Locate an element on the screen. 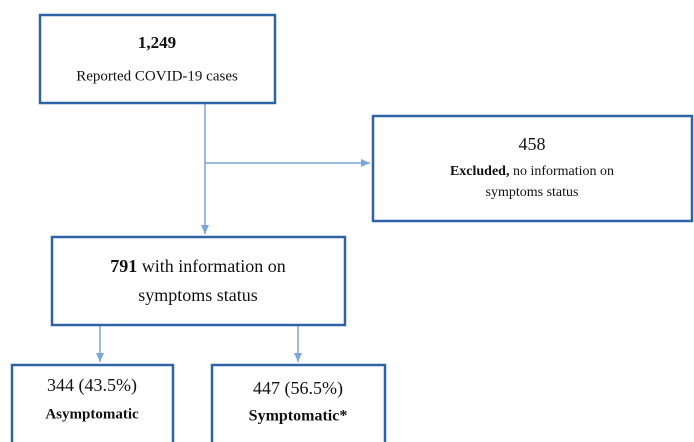 This screenshot has width=694, height=442. node-count: 458 is located at coordinates (532, 144).